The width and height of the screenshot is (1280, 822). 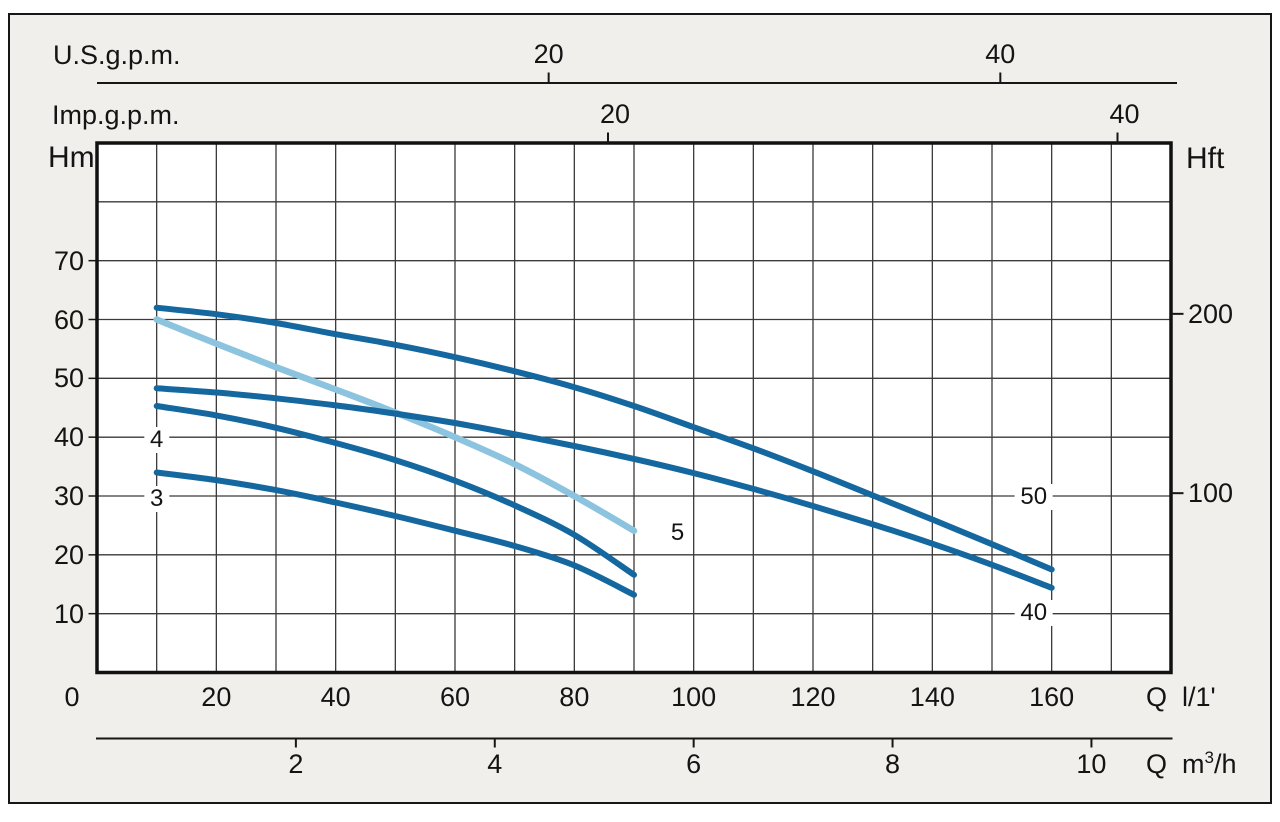 What do you see at coordinates (335, 697) in the screenshot?
I see `l-per-min-tick-40: 40` at bounding box center [335, 697].